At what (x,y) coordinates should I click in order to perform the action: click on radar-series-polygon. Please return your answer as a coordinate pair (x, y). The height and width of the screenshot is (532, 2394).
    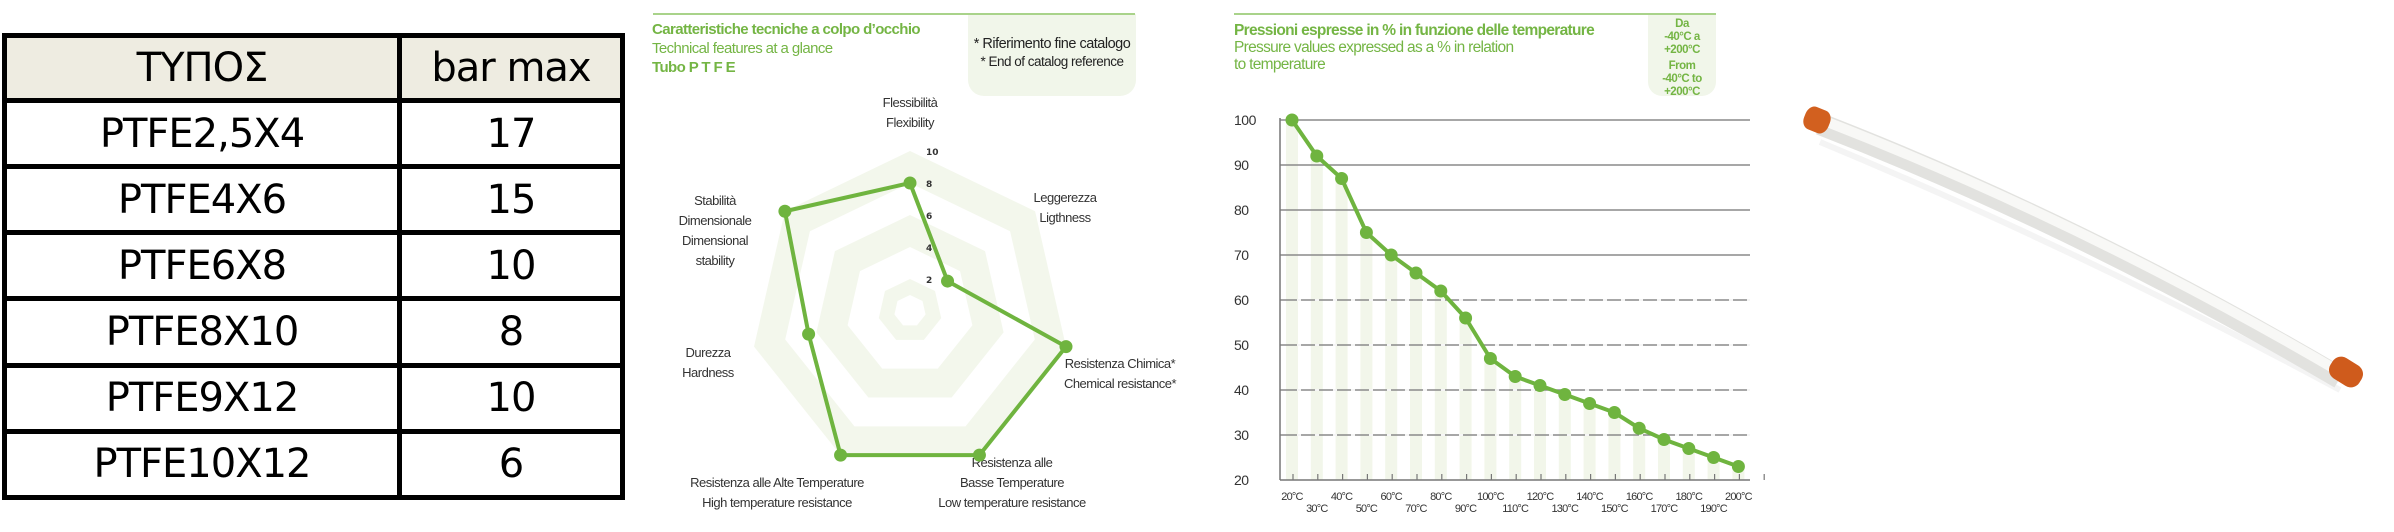
    Looking at the image, I should click on (925, 319).